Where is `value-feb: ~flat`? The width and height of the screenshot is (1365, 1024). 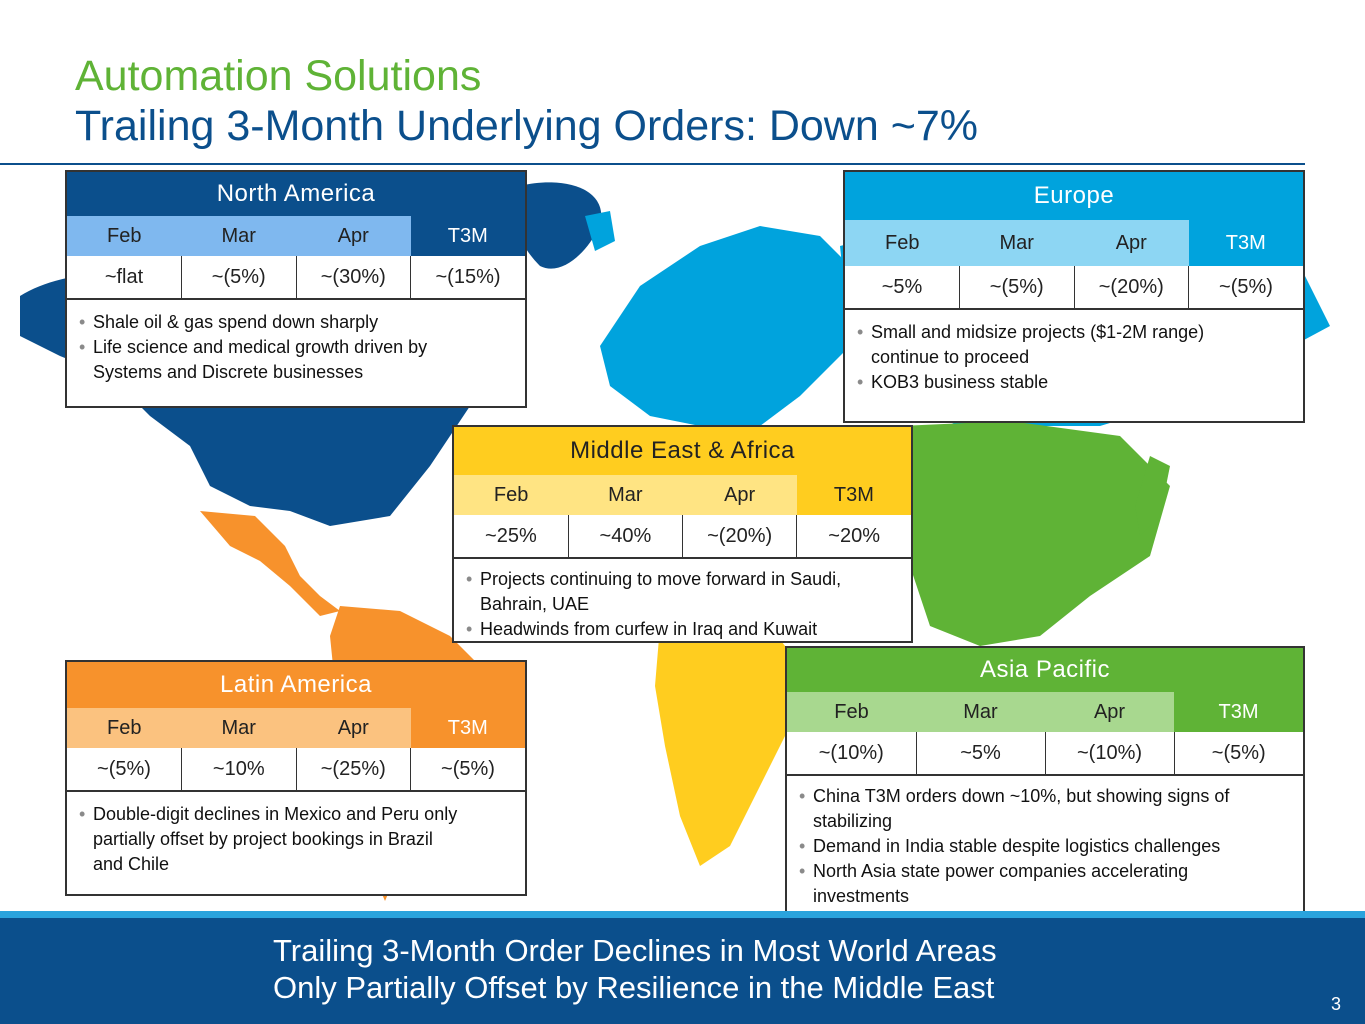
value-feb: ~flat is located at coordinates (124, 278).